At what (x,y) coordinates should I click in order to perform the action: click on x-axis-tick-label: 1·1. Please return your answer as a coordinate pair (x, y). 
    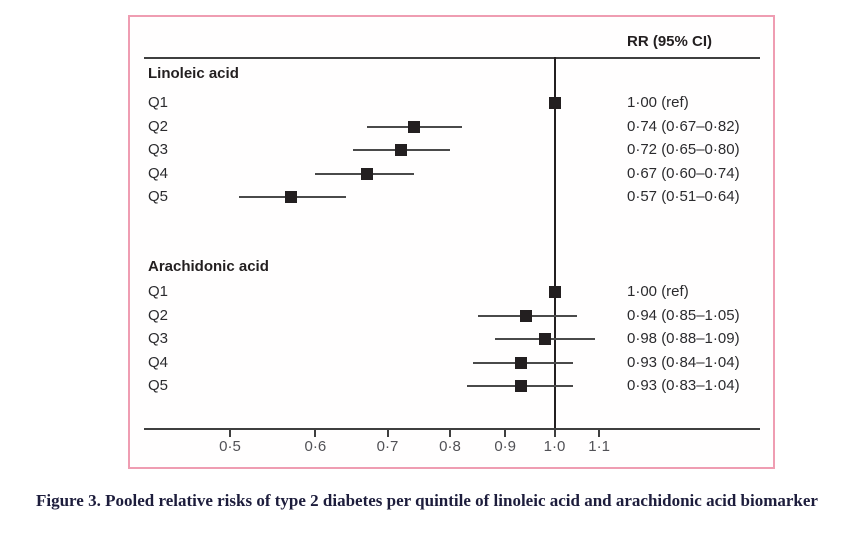
    Looking at the image, I should click on (599, 446).